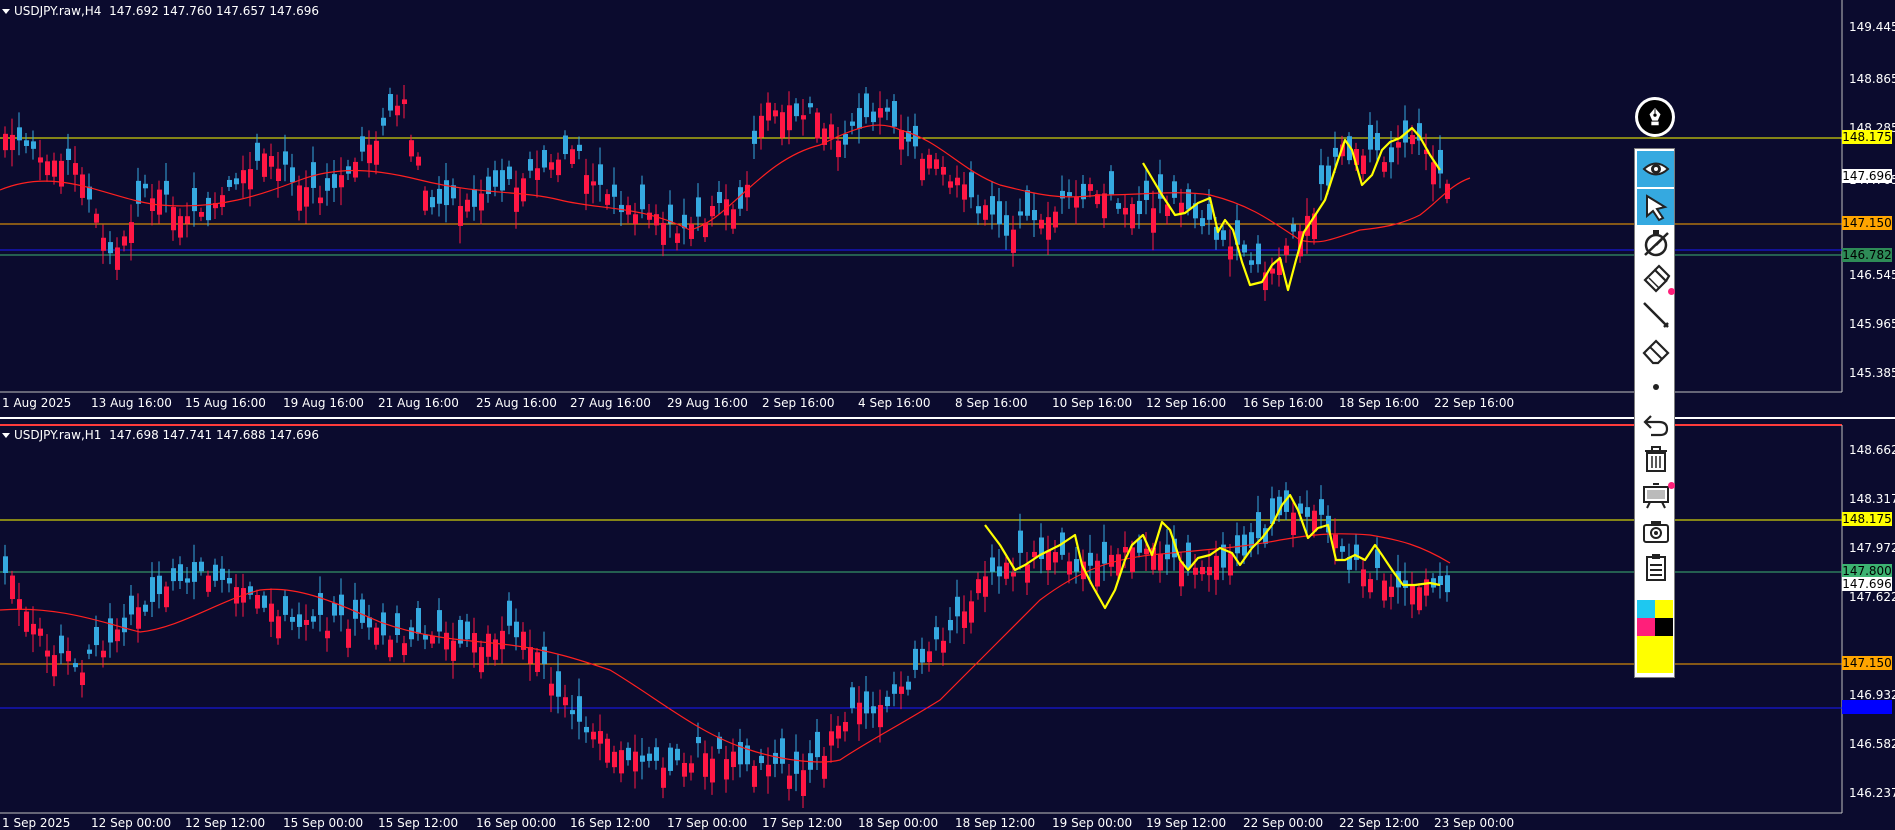 The image size is (1895, 830). Describe the element at coordinates (1664, 627) in the screenshot. I see `swatch-black` at that location.